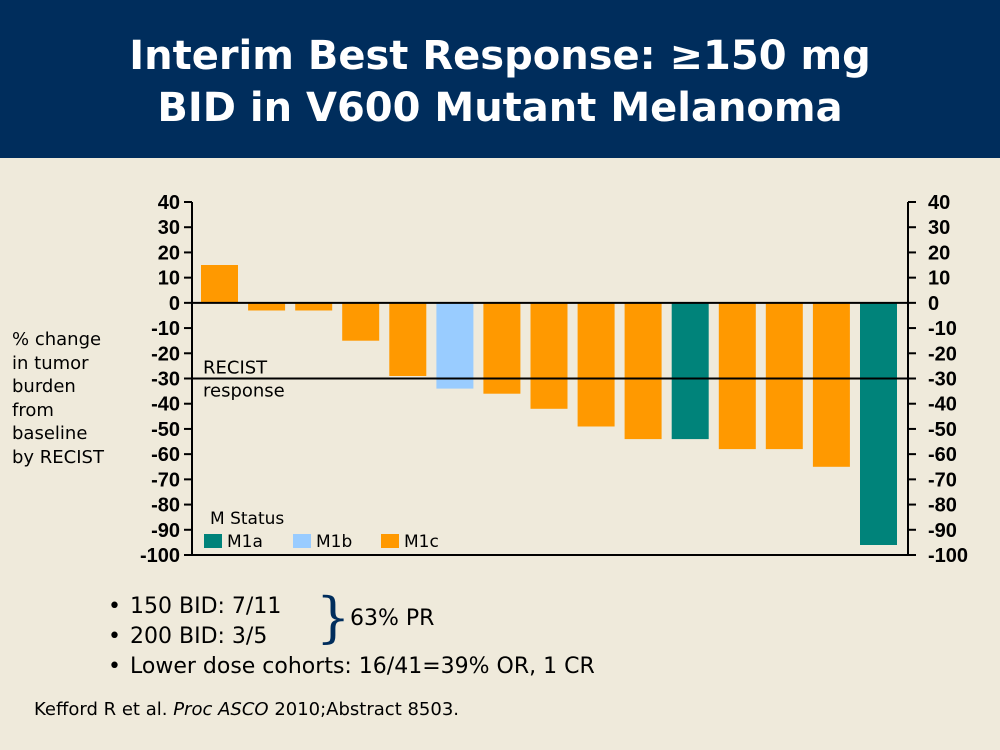  I want to click on left-tick-label: -90, so click(165, 531).